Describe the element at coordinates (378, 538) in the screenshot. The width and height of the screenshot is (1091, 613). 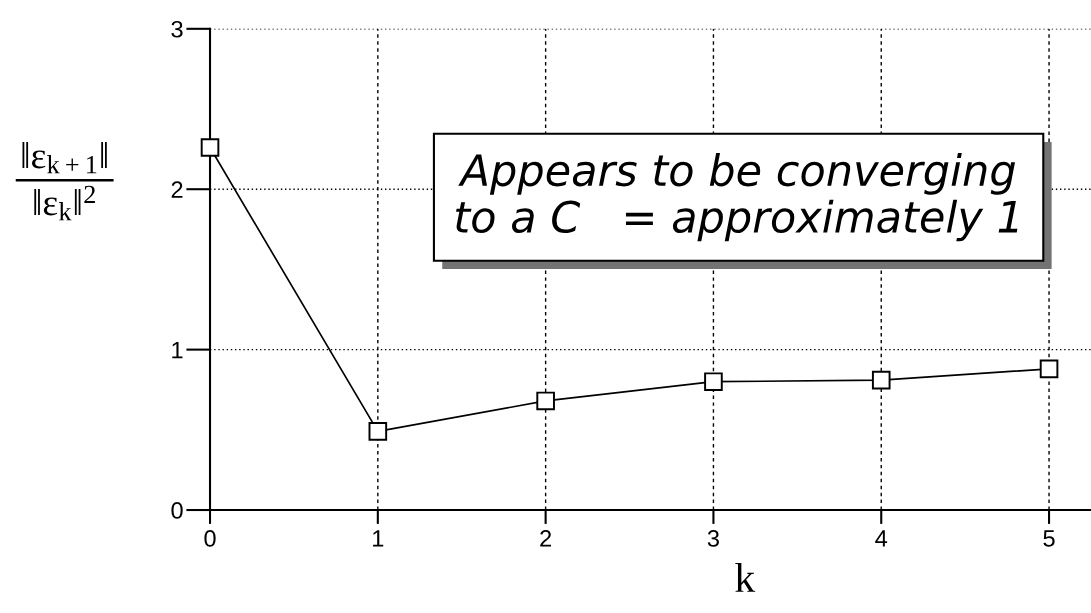
I see `x-tick-label: 1` at that location.